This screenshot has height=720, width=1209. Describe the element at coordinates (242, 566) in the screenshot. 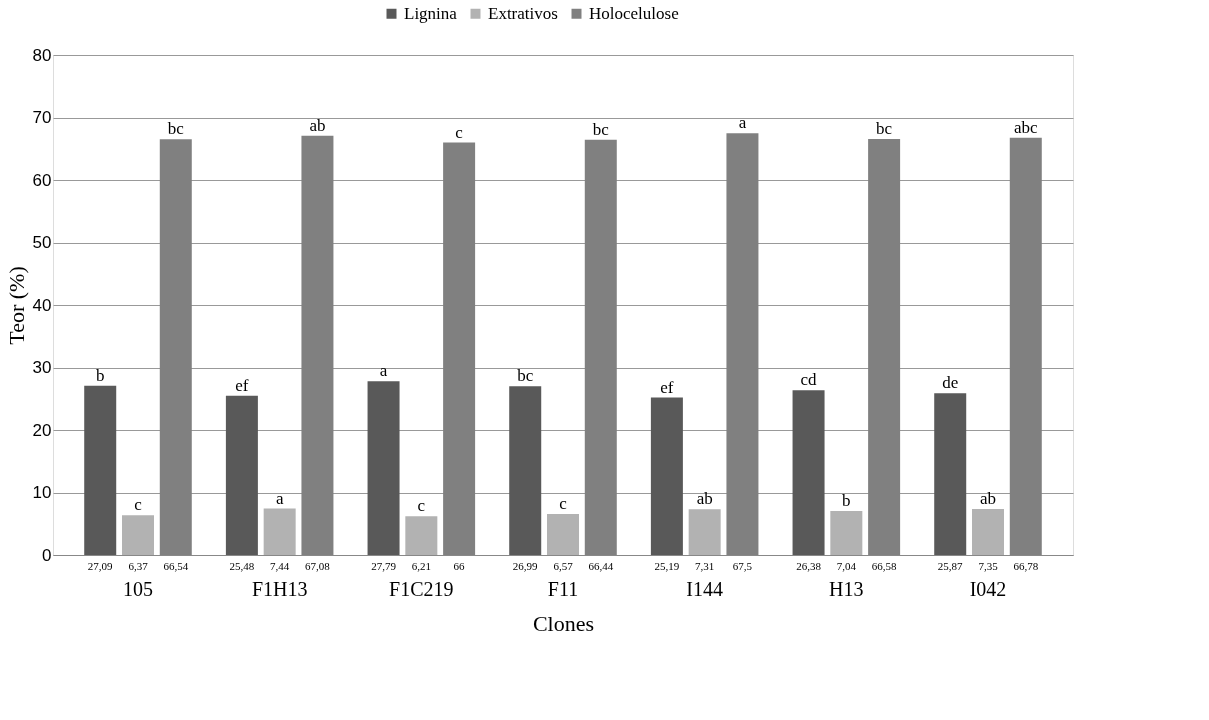

I see `data-label: 25,48` at that location.